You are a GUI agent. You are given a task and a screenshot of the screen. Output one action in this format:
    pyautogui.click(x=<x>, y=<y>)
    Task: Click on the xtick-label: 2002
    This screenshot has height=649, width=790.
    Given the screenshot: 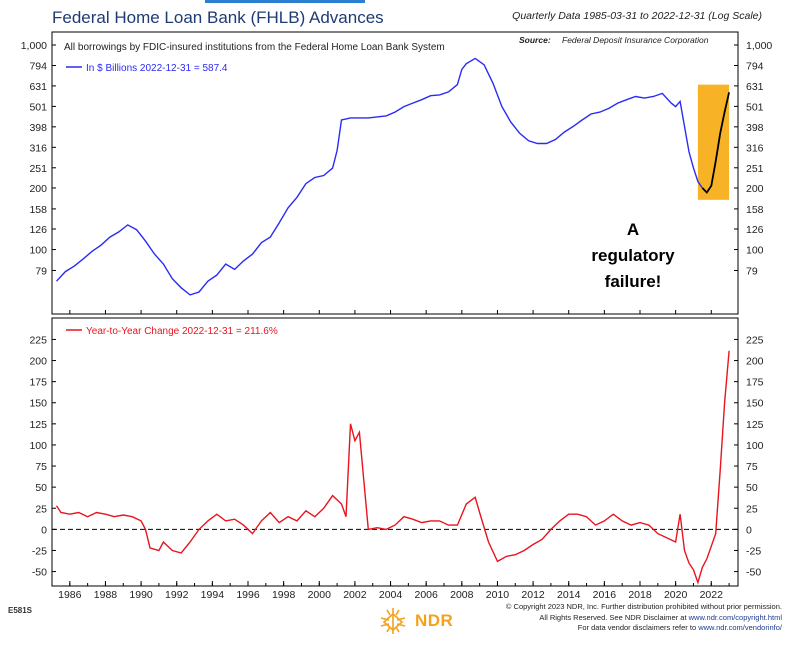 What is the action you would take?
    pyautogui.click(x=355, y=595)
    